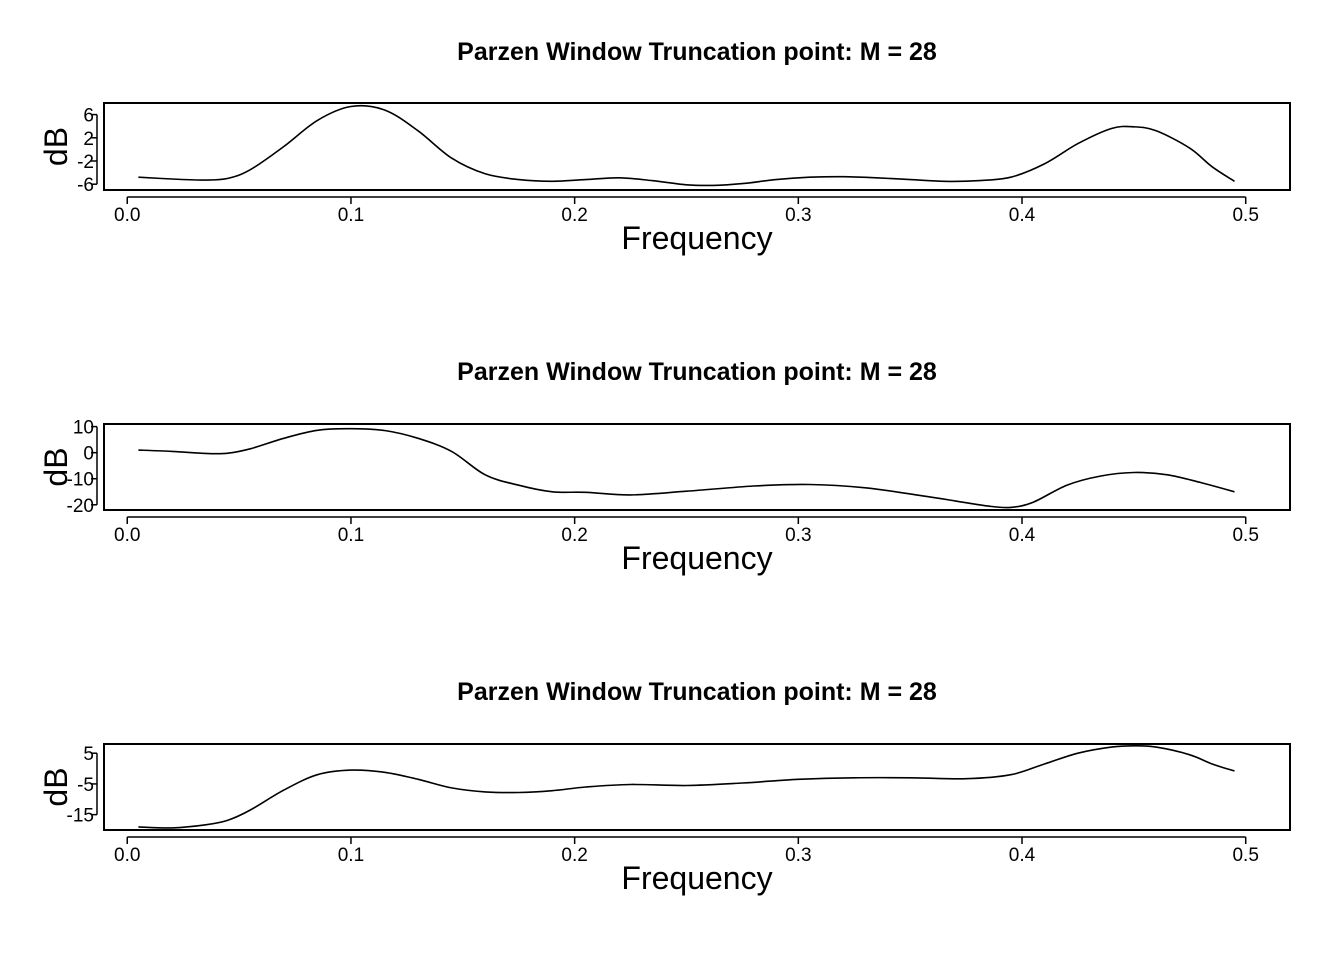 The width and height of the screenshot is (1344, 960). Describe the element at coordinates (798, 855) in the screenshot. I see `panel-3-x-tick-label-3: 0.3` at that location.